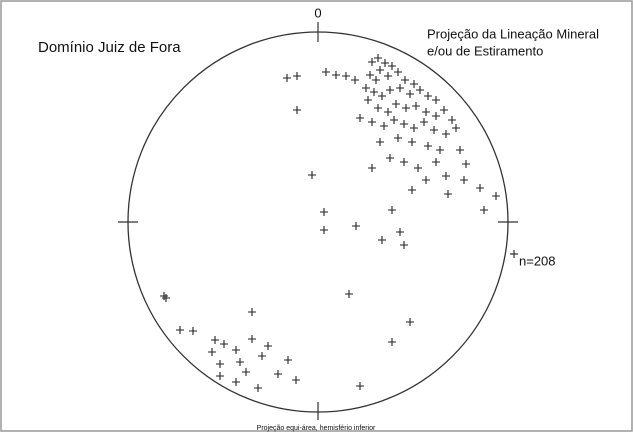 This screenshot has width=633, height=432. Describe the element at coordinates (513, 33) in the screenshot. I see `chart-subtitle: Projeção da Lineação Mineral` at that location.